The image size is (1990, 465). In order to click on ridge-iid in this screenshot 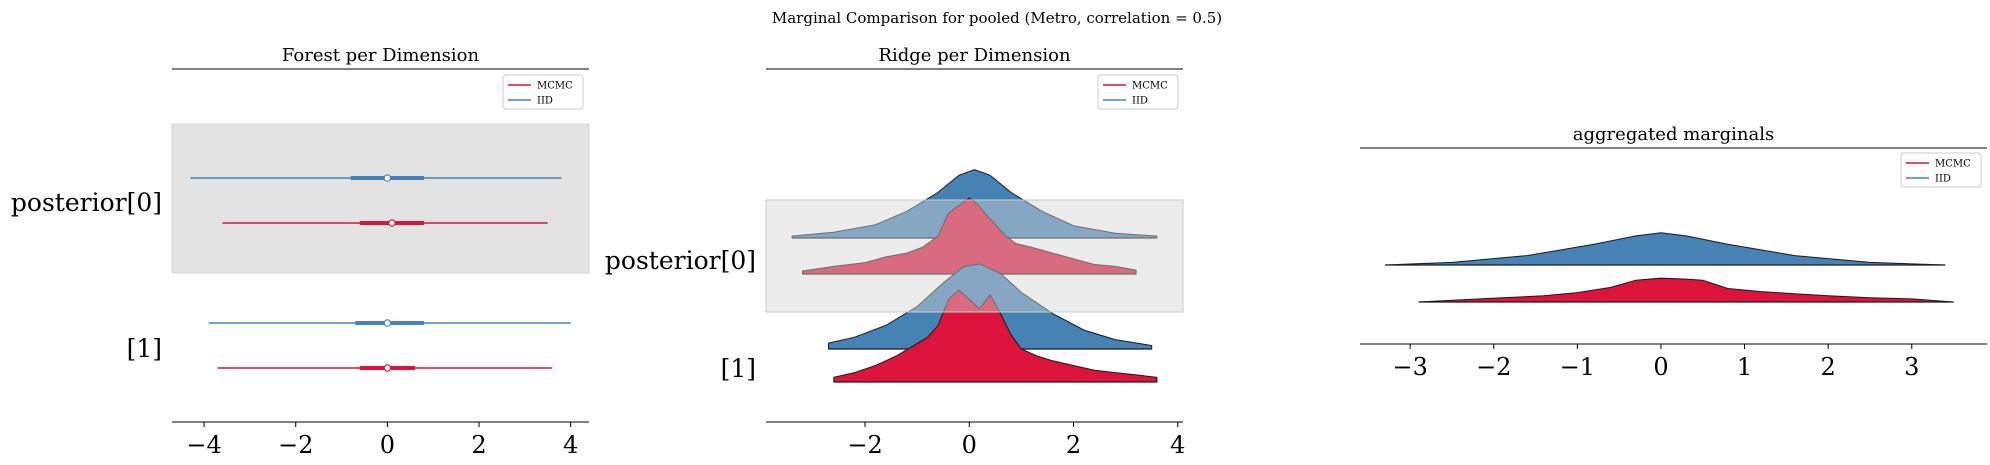, I will do `click(1665, 249)`.